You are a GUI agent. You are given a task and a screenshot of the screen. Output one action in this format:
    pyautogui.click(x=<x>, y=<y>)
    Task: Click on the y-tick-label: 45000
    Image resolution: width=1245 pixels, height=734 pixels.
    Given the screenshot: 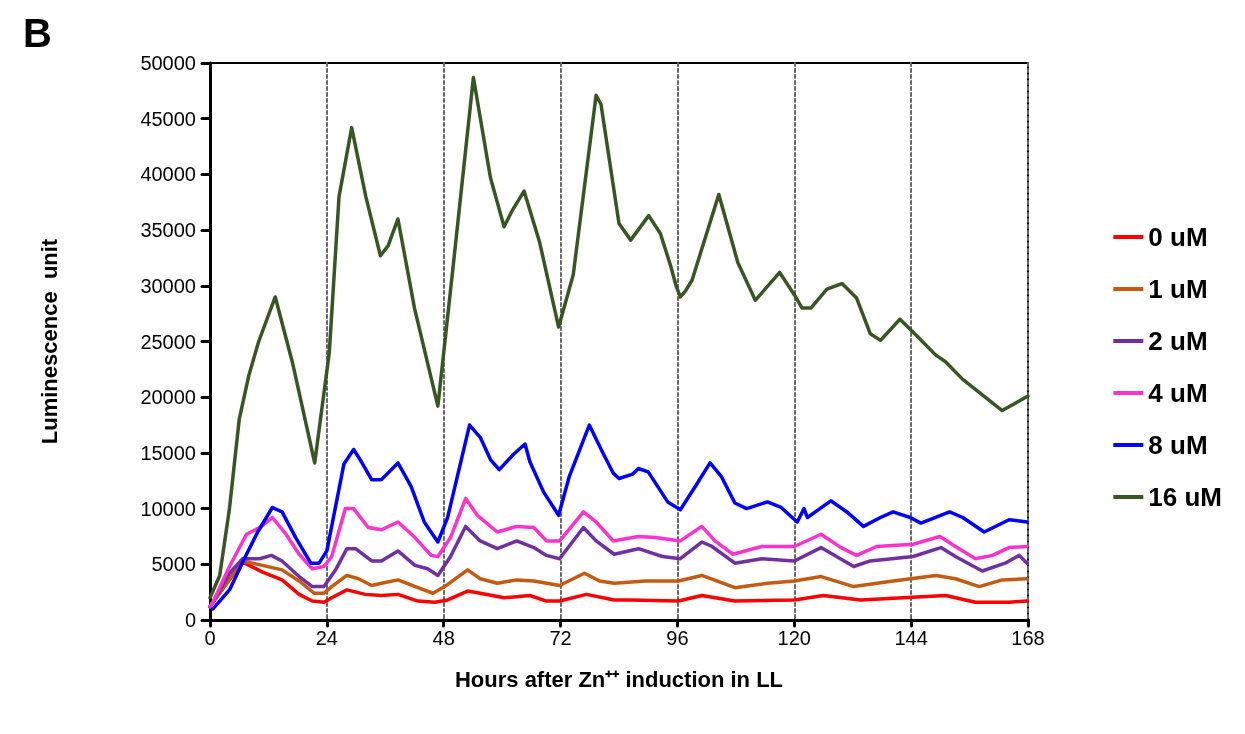 What is the action you would take?
    pyautogui.click(x=168, y=118)
    